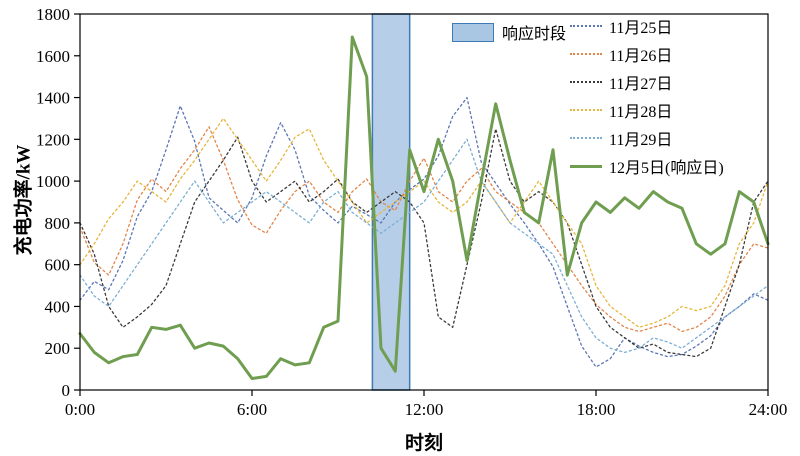 This screenshot has width=800, height=456. What do you see at coordinates (768, 409) in the screenshot?
I see `x-tick-label: 24:00` at bounding box center [768, 409].